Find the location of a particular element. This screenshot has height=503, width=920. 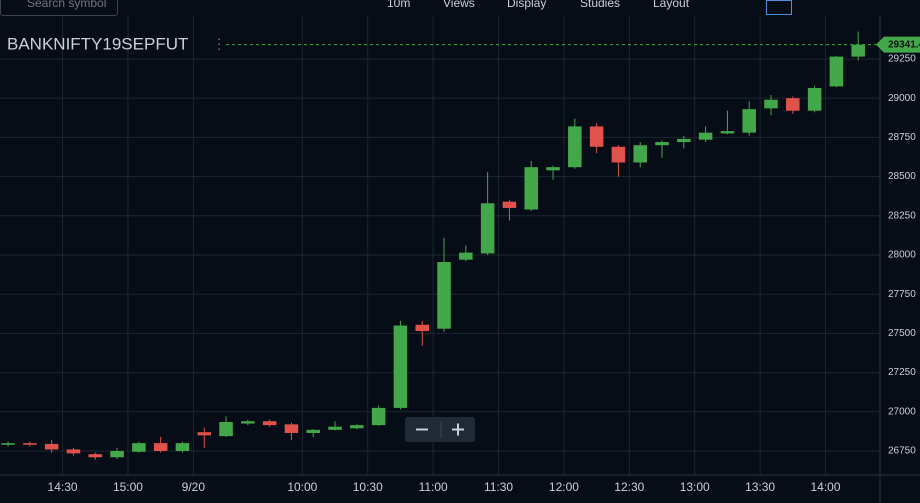

x-tick-label: 9/20 is located at coordinates (194, 487).